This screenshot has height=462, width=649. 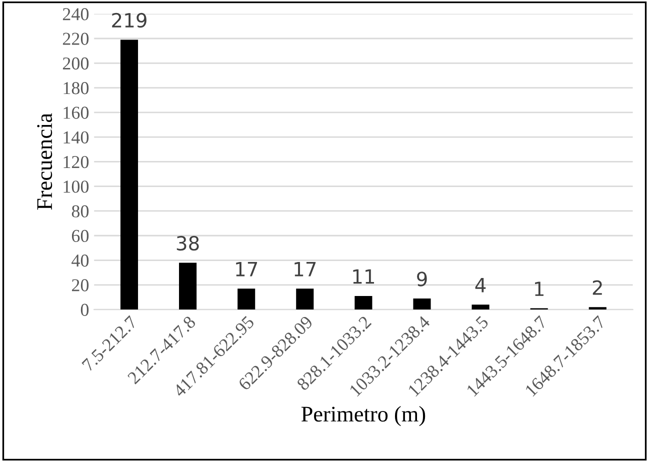 I want to click on y-tick-label: 240, so click(x=75, y=14).